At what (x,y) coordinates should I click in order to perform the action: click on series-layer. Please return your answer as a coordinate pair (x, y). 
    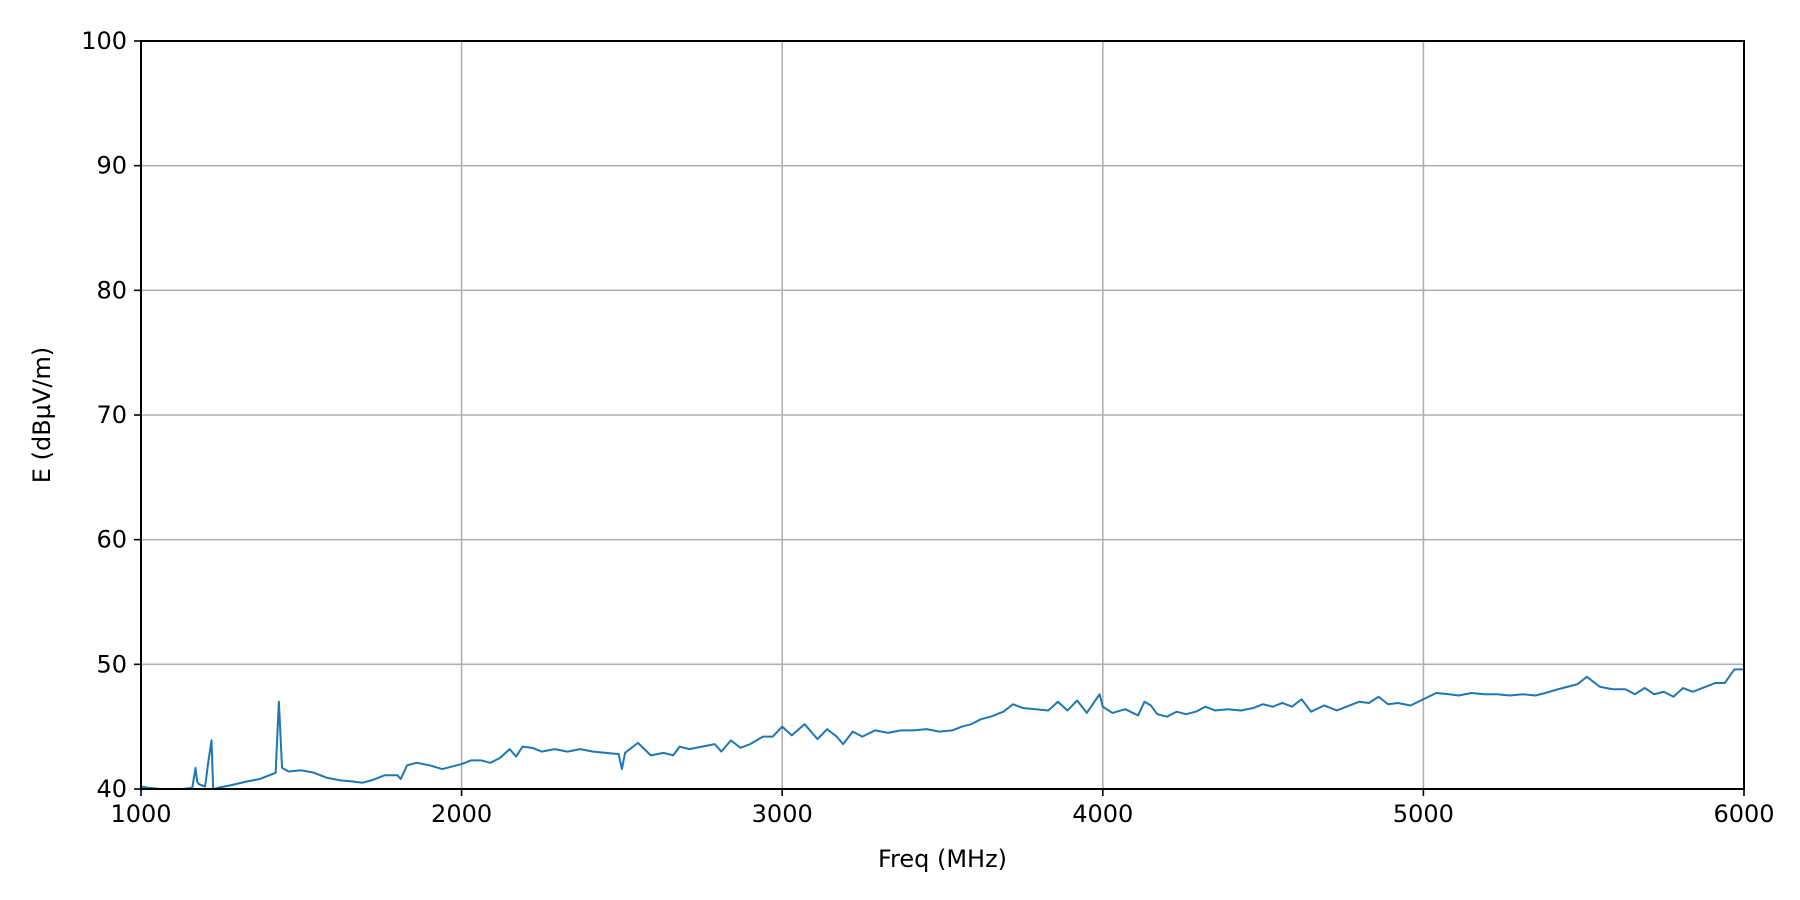
    Looking at the image, I should click on (942, 728).